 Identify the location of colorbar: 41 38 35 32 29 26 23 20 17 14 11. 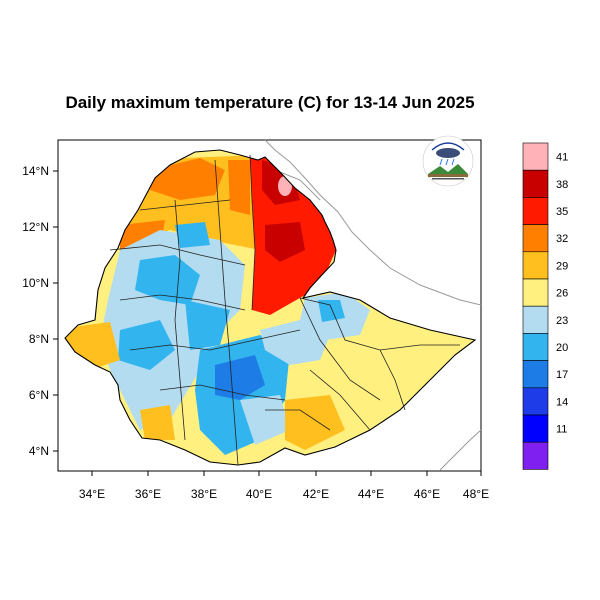
(545, 306).